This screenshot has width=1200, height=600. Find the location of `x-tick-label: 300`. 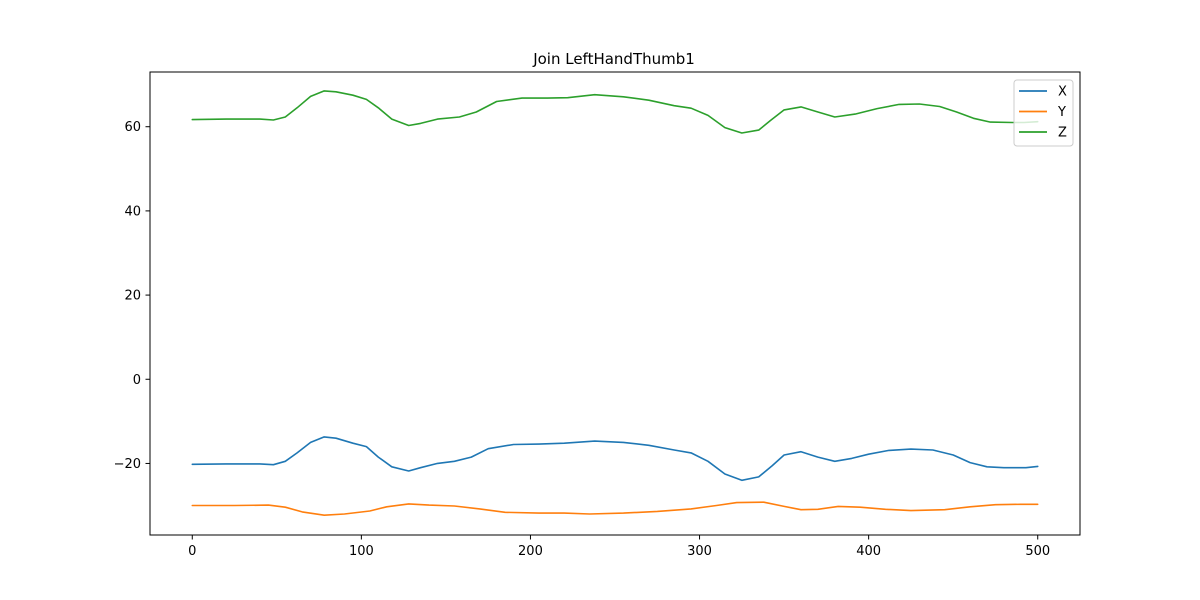

x-tick-label: 300 is located at coordinates (699, 551).